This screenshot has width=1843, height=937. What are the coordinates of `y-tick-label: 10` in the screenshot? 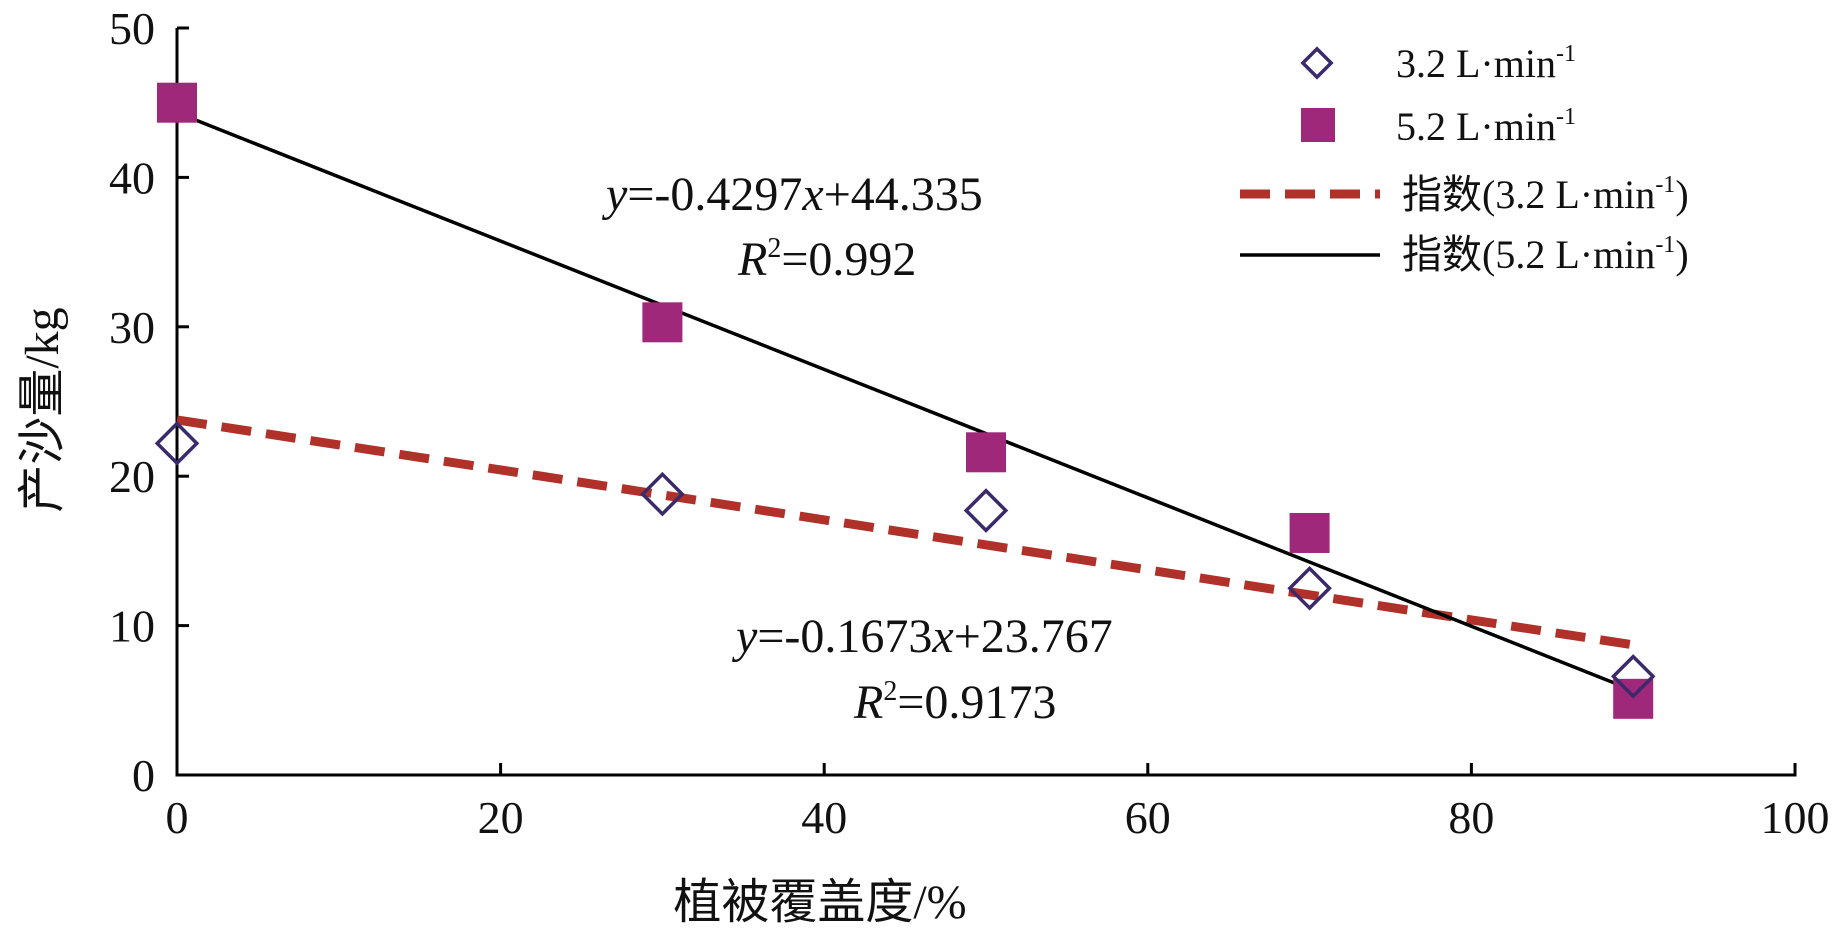 It's located at (132, 626).